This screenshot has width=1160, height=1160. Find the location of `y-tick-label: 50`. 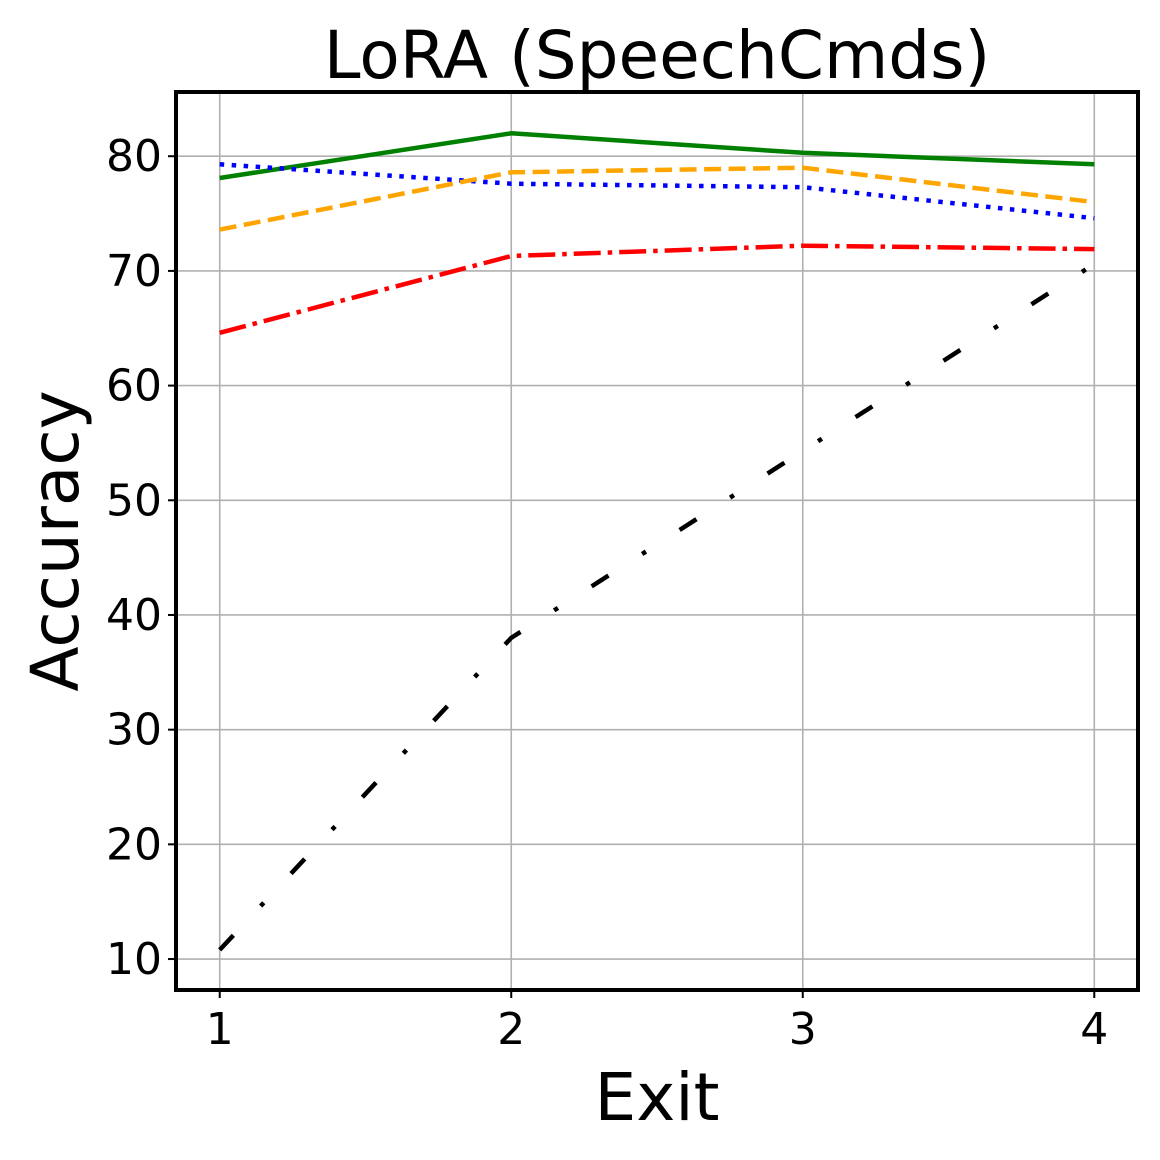

y-tick-label: 50 is located at coordinates (134, 500).